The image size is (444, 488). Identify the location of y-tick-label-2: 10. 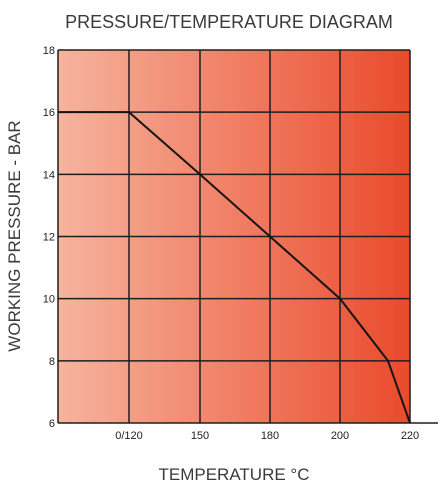
(49, 300).